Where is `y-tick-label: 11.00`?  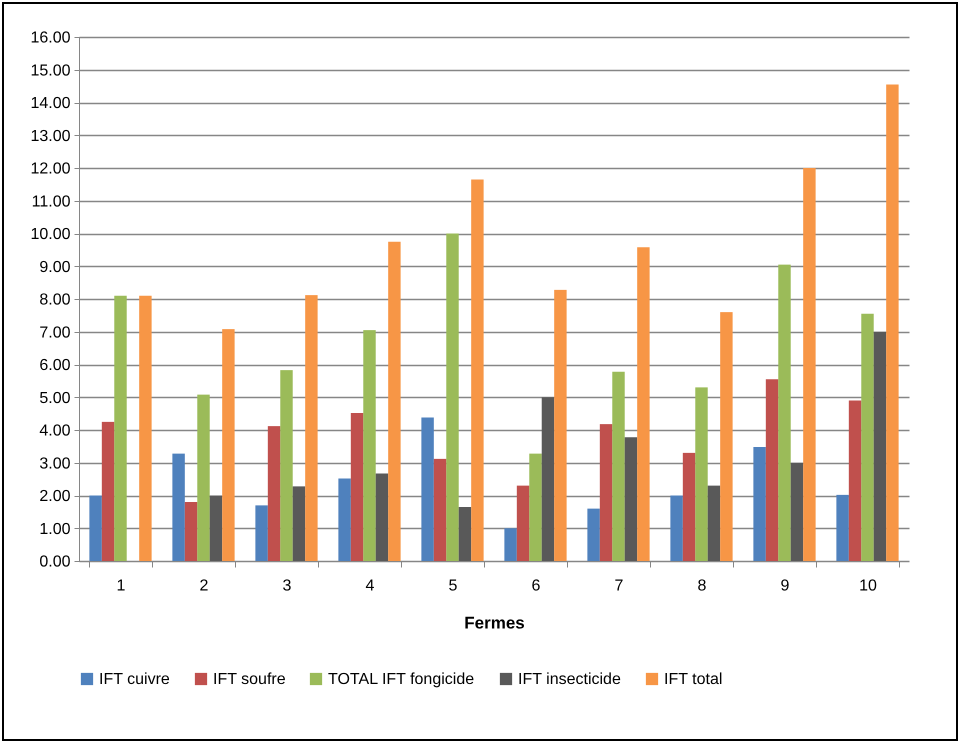 y-tick-label: 11.00 is located at coordinates (51, 201).